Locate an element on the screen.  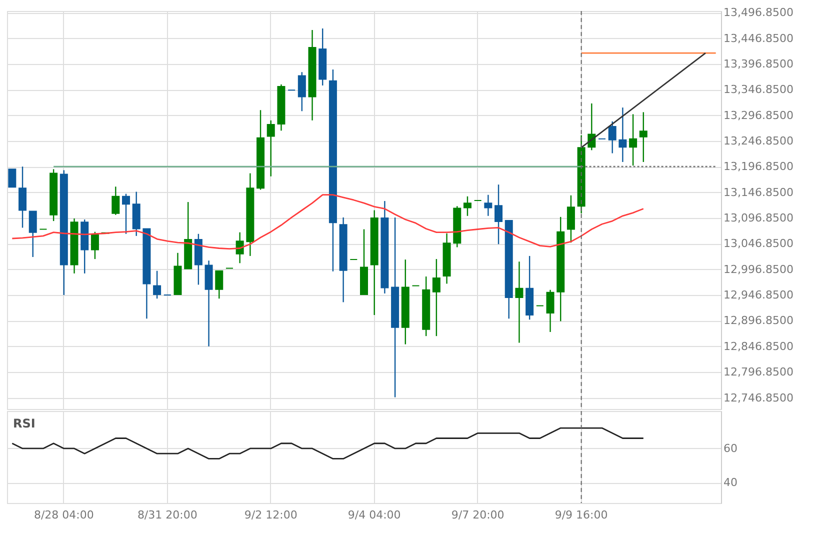
y-tick-label: 13,096.8500 is located at coordinates (759, 218).